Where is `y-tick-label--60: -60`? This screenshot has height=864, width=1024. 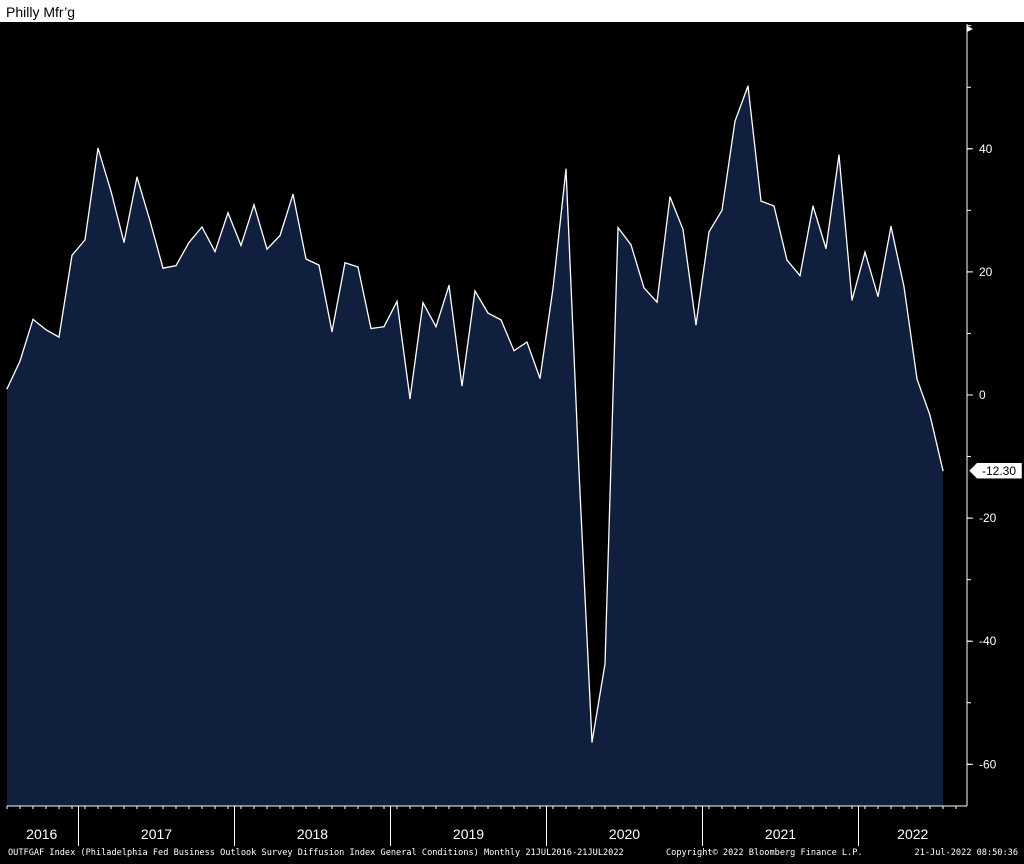
y-tick-label--60: -60 is located at coordinates (988, 764).